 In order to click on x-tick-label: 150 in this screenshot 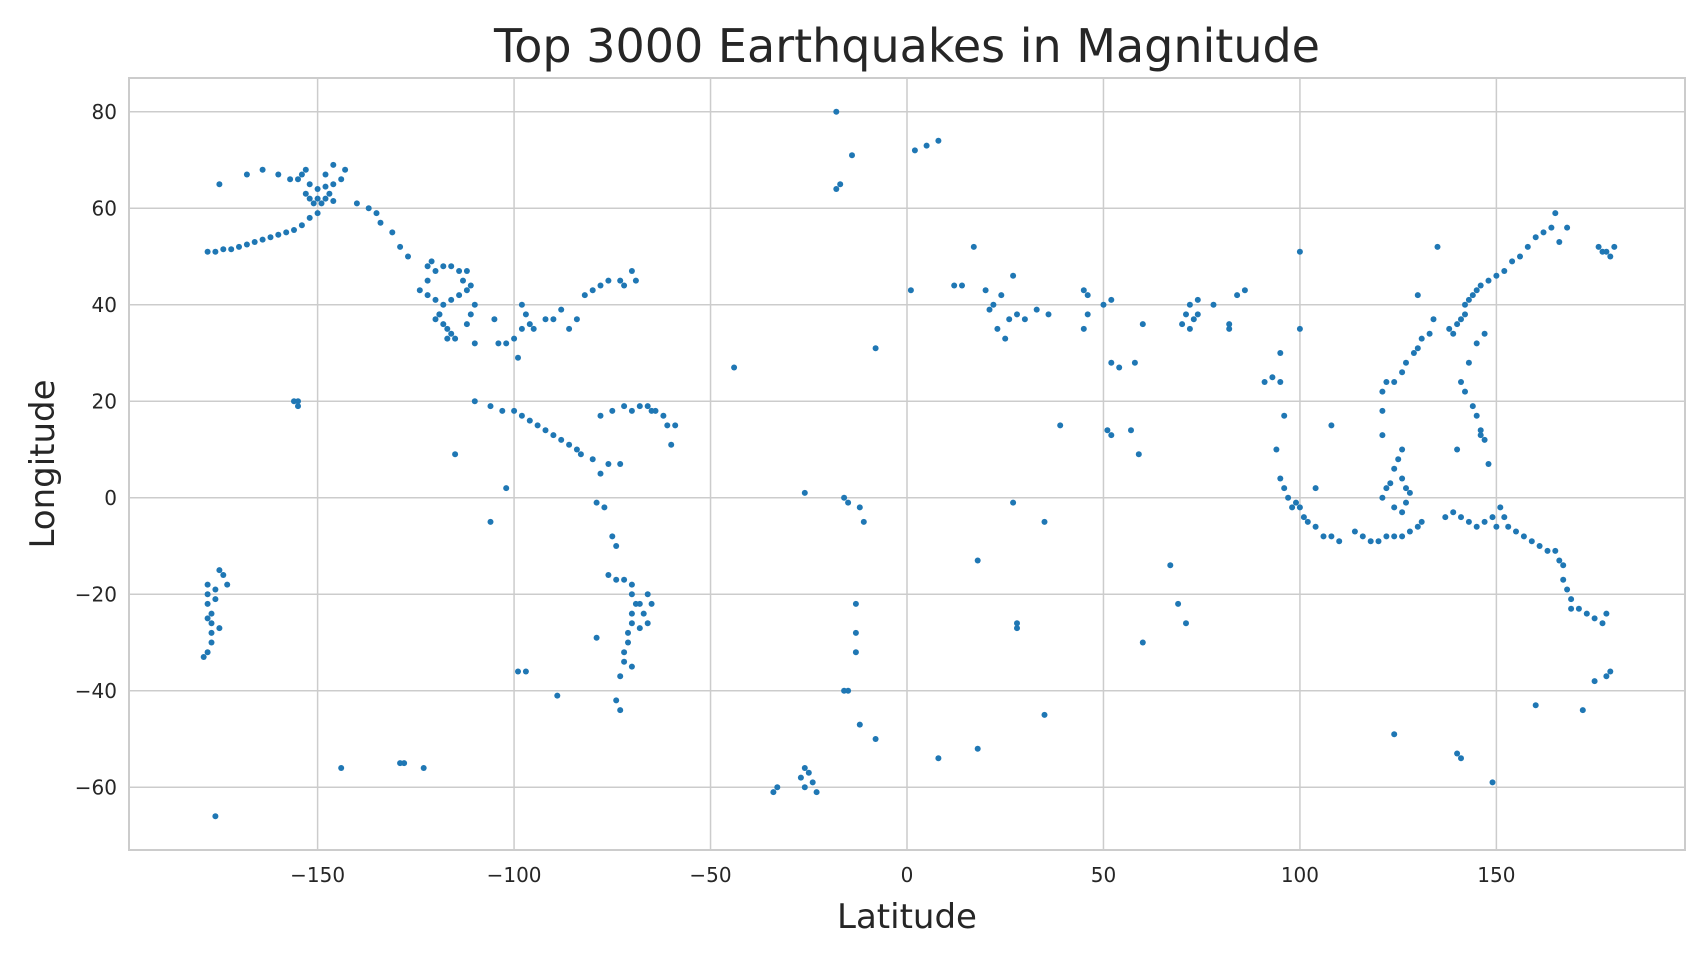, I will do `click(1496, 875)`.